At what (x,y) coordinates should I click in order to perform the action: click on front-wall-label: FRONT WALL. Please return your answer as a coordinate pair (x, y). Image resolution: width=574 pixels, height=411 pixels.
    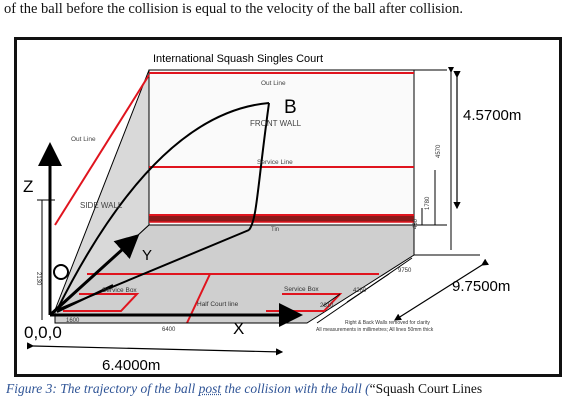
    Looking at the image, I should click on (276, 123).